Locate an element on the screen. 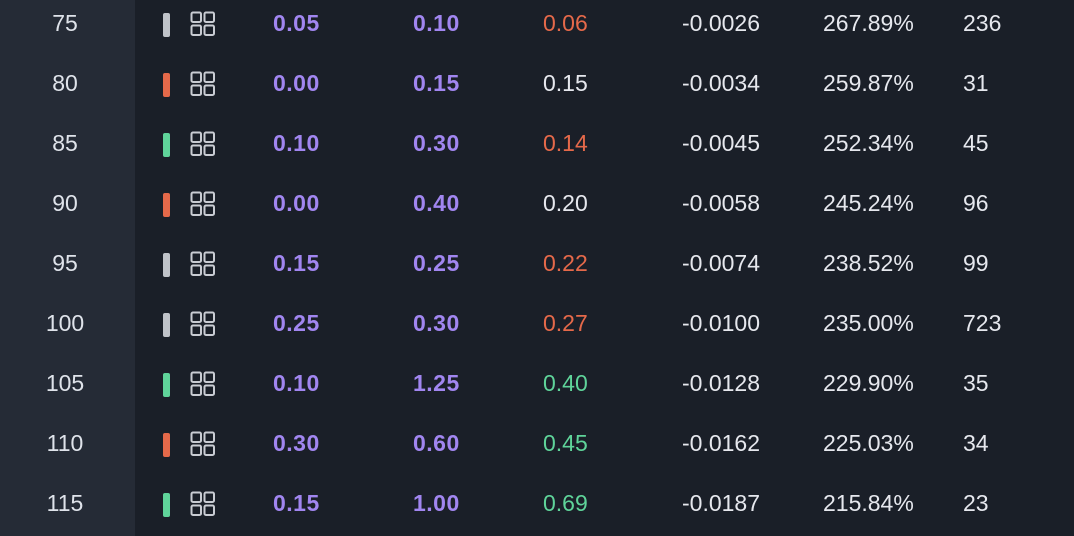  last-price: 0.40 is located at coordinates (565, 383).